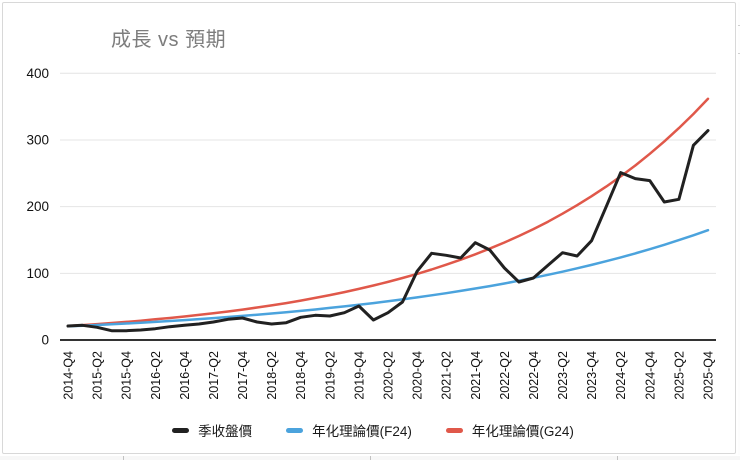 This screenshot has height=463, width=740. I want to click on x-axis-tick-label: 2022-Q4, so click(534, 375).